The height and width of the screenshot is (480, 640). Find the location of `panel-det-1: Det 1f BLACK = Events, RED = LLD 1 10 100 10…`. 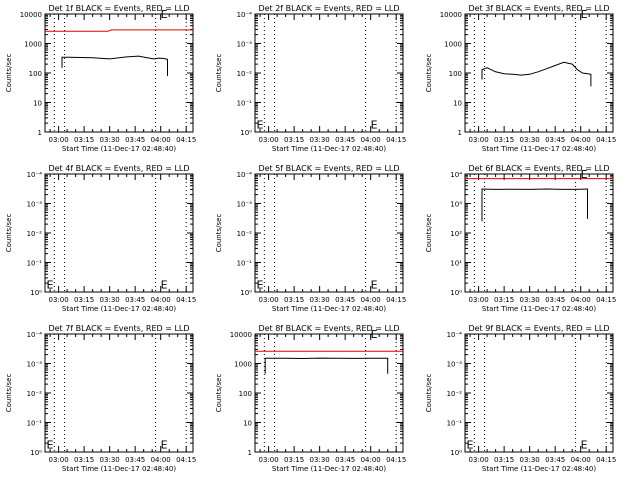

panel-det-1: Det 1f BLACK = Events, RED = LLD 1 10 100 10… is located at coordinates (100, 78).